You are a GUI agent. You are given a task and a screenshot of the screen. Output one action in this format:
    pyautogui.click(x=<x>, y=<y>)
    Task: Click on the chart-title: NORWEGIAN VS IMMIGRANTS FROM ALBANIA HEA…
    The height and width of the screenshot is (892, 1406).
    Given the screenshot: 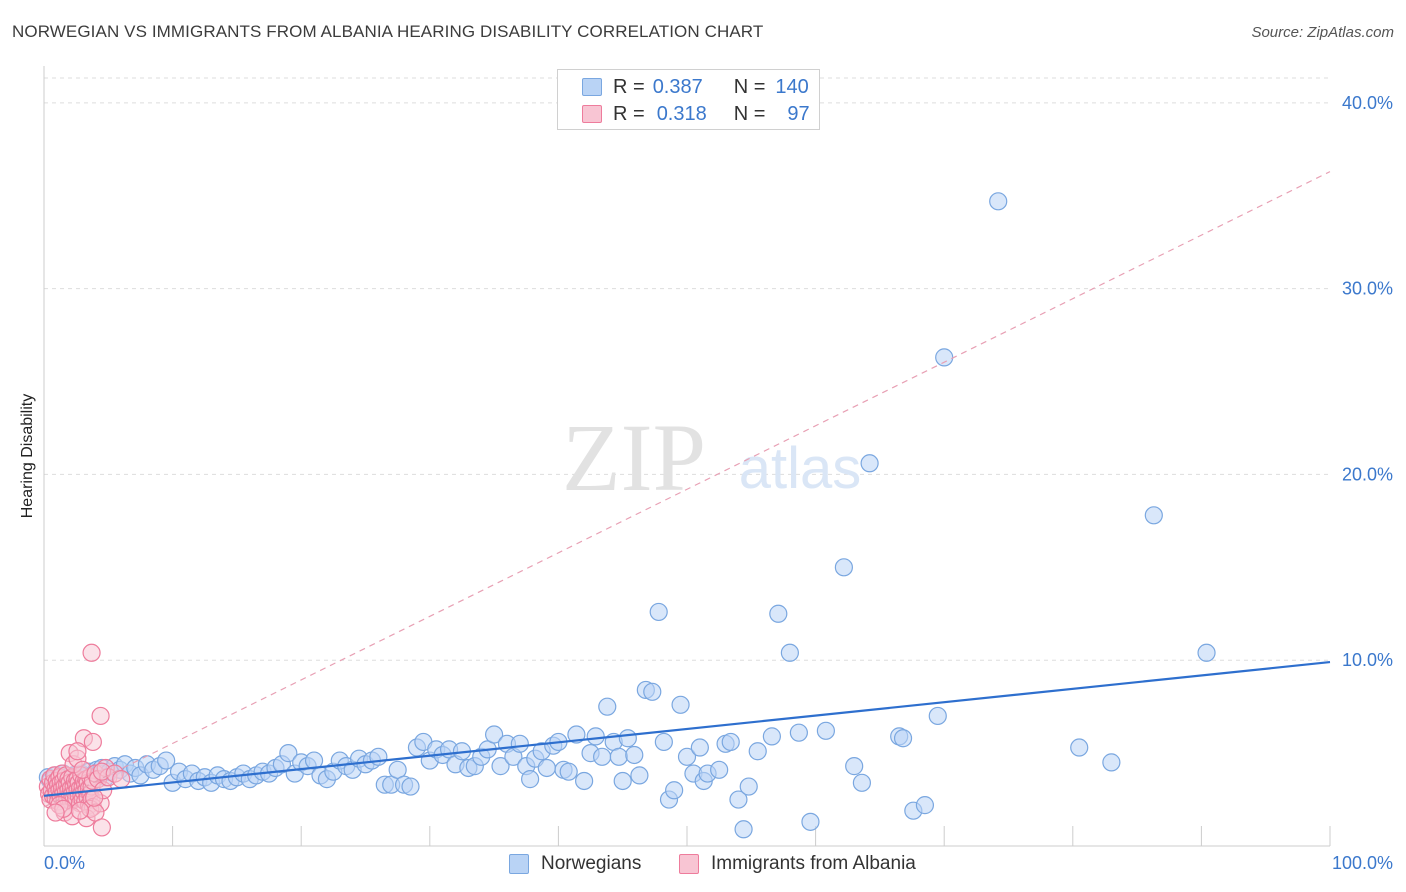 What is the action you would take?
    pyautogui.click(x=388, y=31)
    